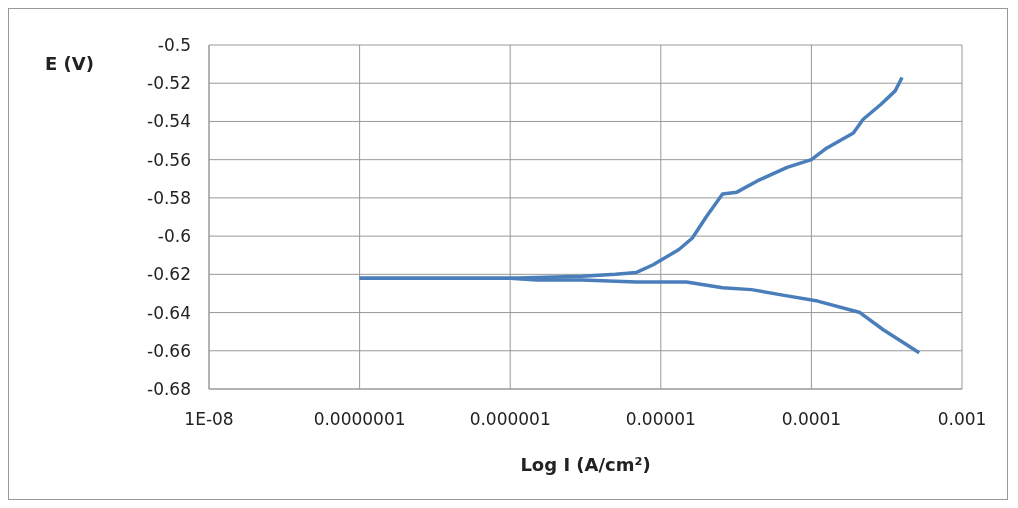  What do you see at coordinates (209, 419) in the screenshot?
I see `x-tick-label: 1E-08` at bounding box center [209, 419].